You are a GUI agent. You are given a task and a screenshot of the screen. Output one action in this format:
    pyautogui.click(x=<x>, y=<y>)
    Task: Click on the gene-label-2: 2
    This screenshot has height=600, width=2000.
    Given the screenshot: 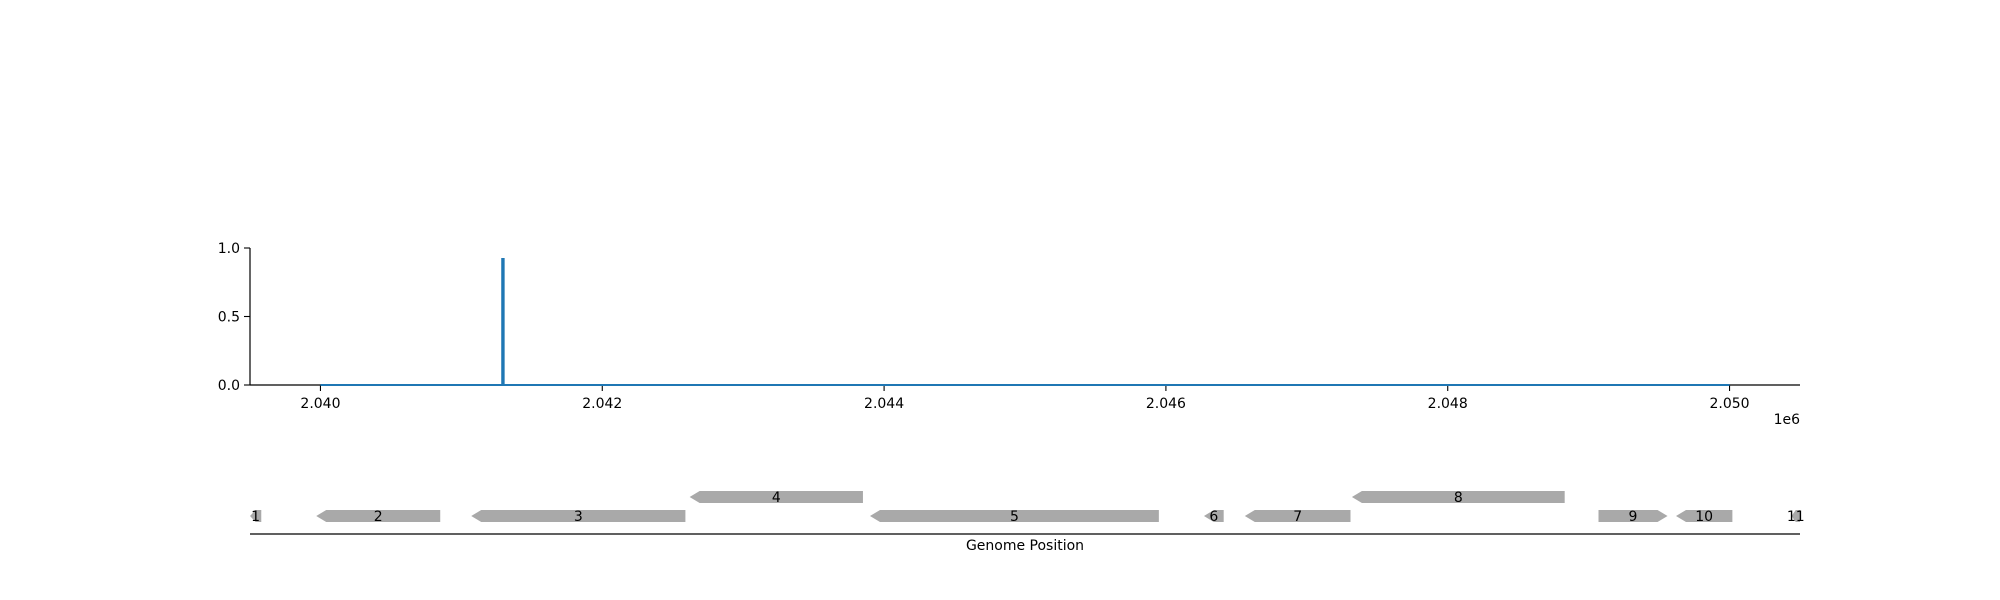 What is the action you would take?
    pyautogui.click(x=378, y=517)
    